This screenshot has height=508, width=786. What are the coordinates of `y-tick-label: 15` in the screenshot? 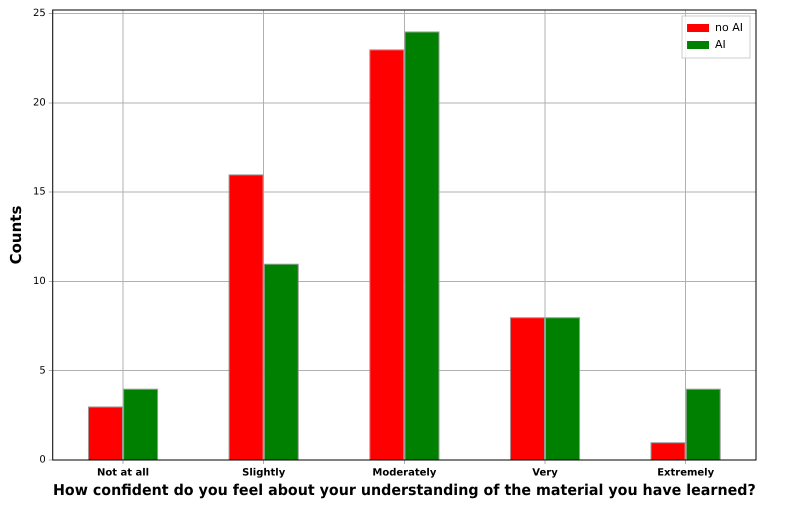 It's located at (39, 192).